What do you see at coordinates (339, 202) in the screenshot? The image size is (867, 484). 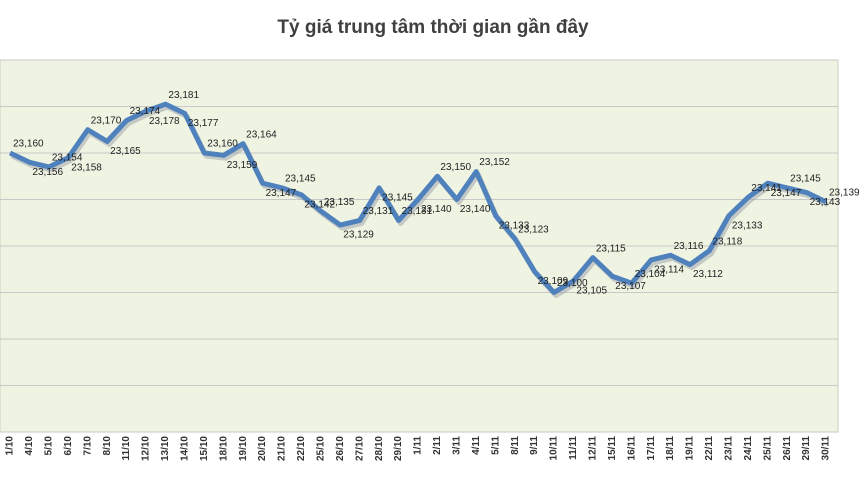 I see `value-label: 23,135` at bounding box center [339, 202].